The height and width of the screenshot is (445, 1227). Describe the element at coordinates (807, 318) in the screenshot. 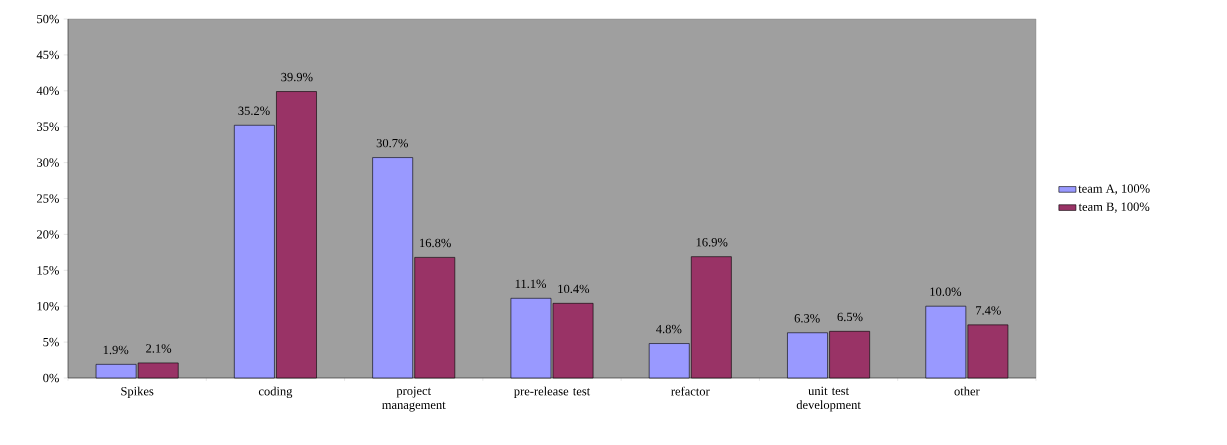

I see `data-label: 6.3%` at that location.